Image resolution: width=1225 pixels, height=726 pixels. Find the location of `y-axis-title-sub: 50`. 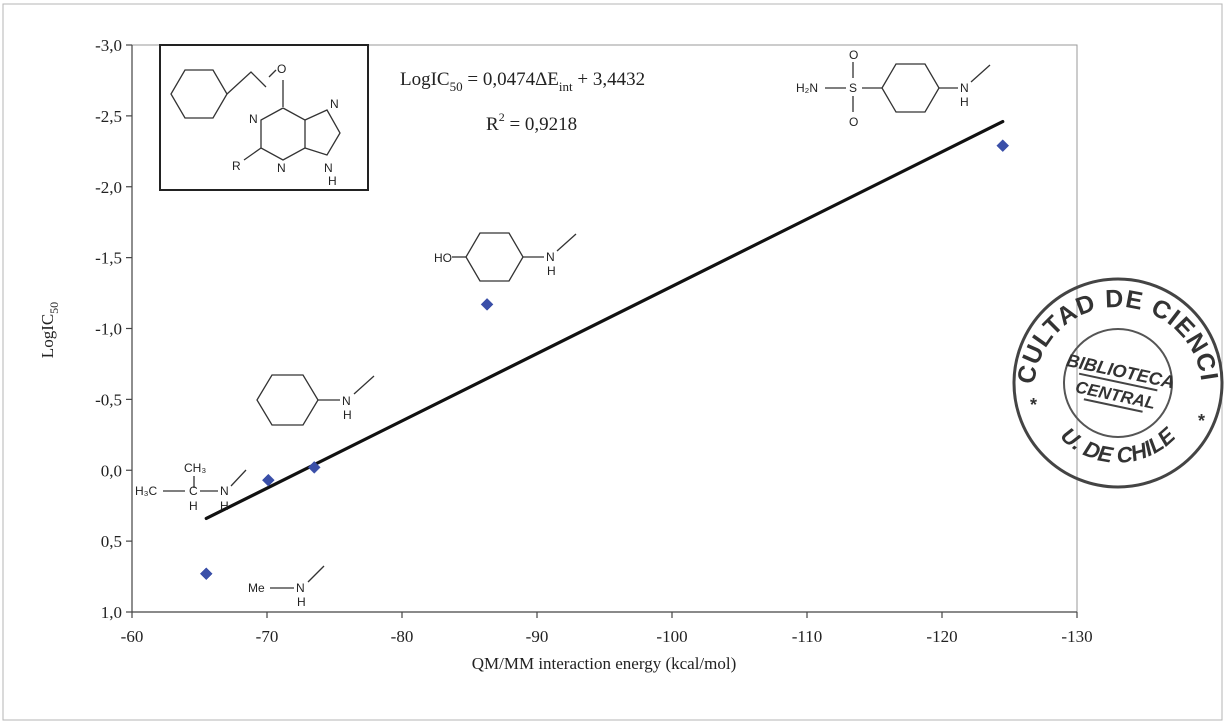

y-axis-title-sub: 50 is located at coordinates (54, 308).